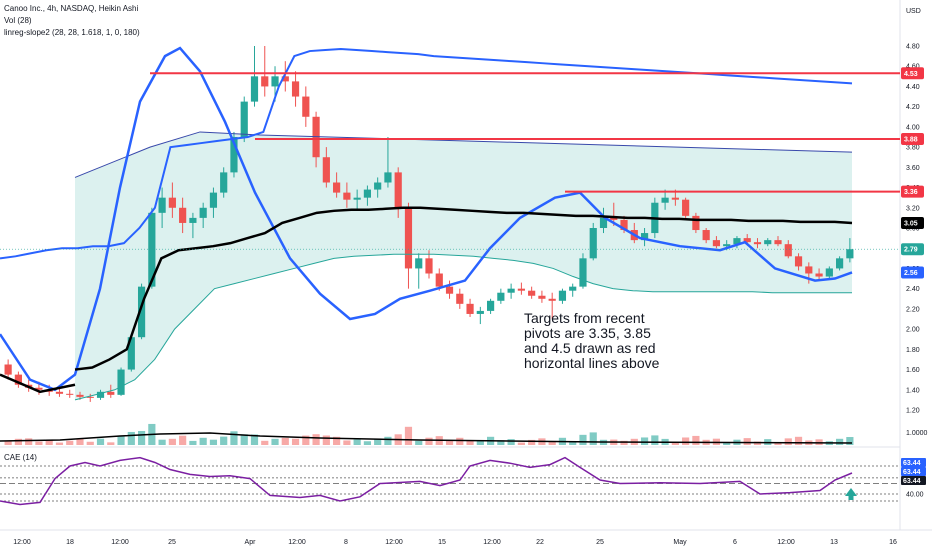 The image size is (932, 550). Describe the element at coordinates (540, 542) in the screenshot. I see `time-tick: 22` at that location.